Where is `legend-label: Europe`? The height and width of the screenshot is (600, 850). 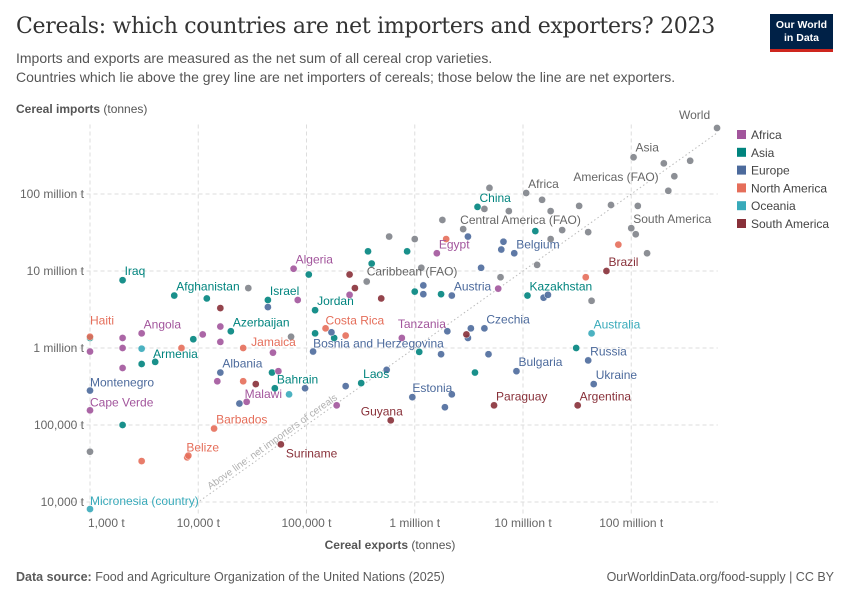
legend-label: Europe is located at coordinates (770, 171).